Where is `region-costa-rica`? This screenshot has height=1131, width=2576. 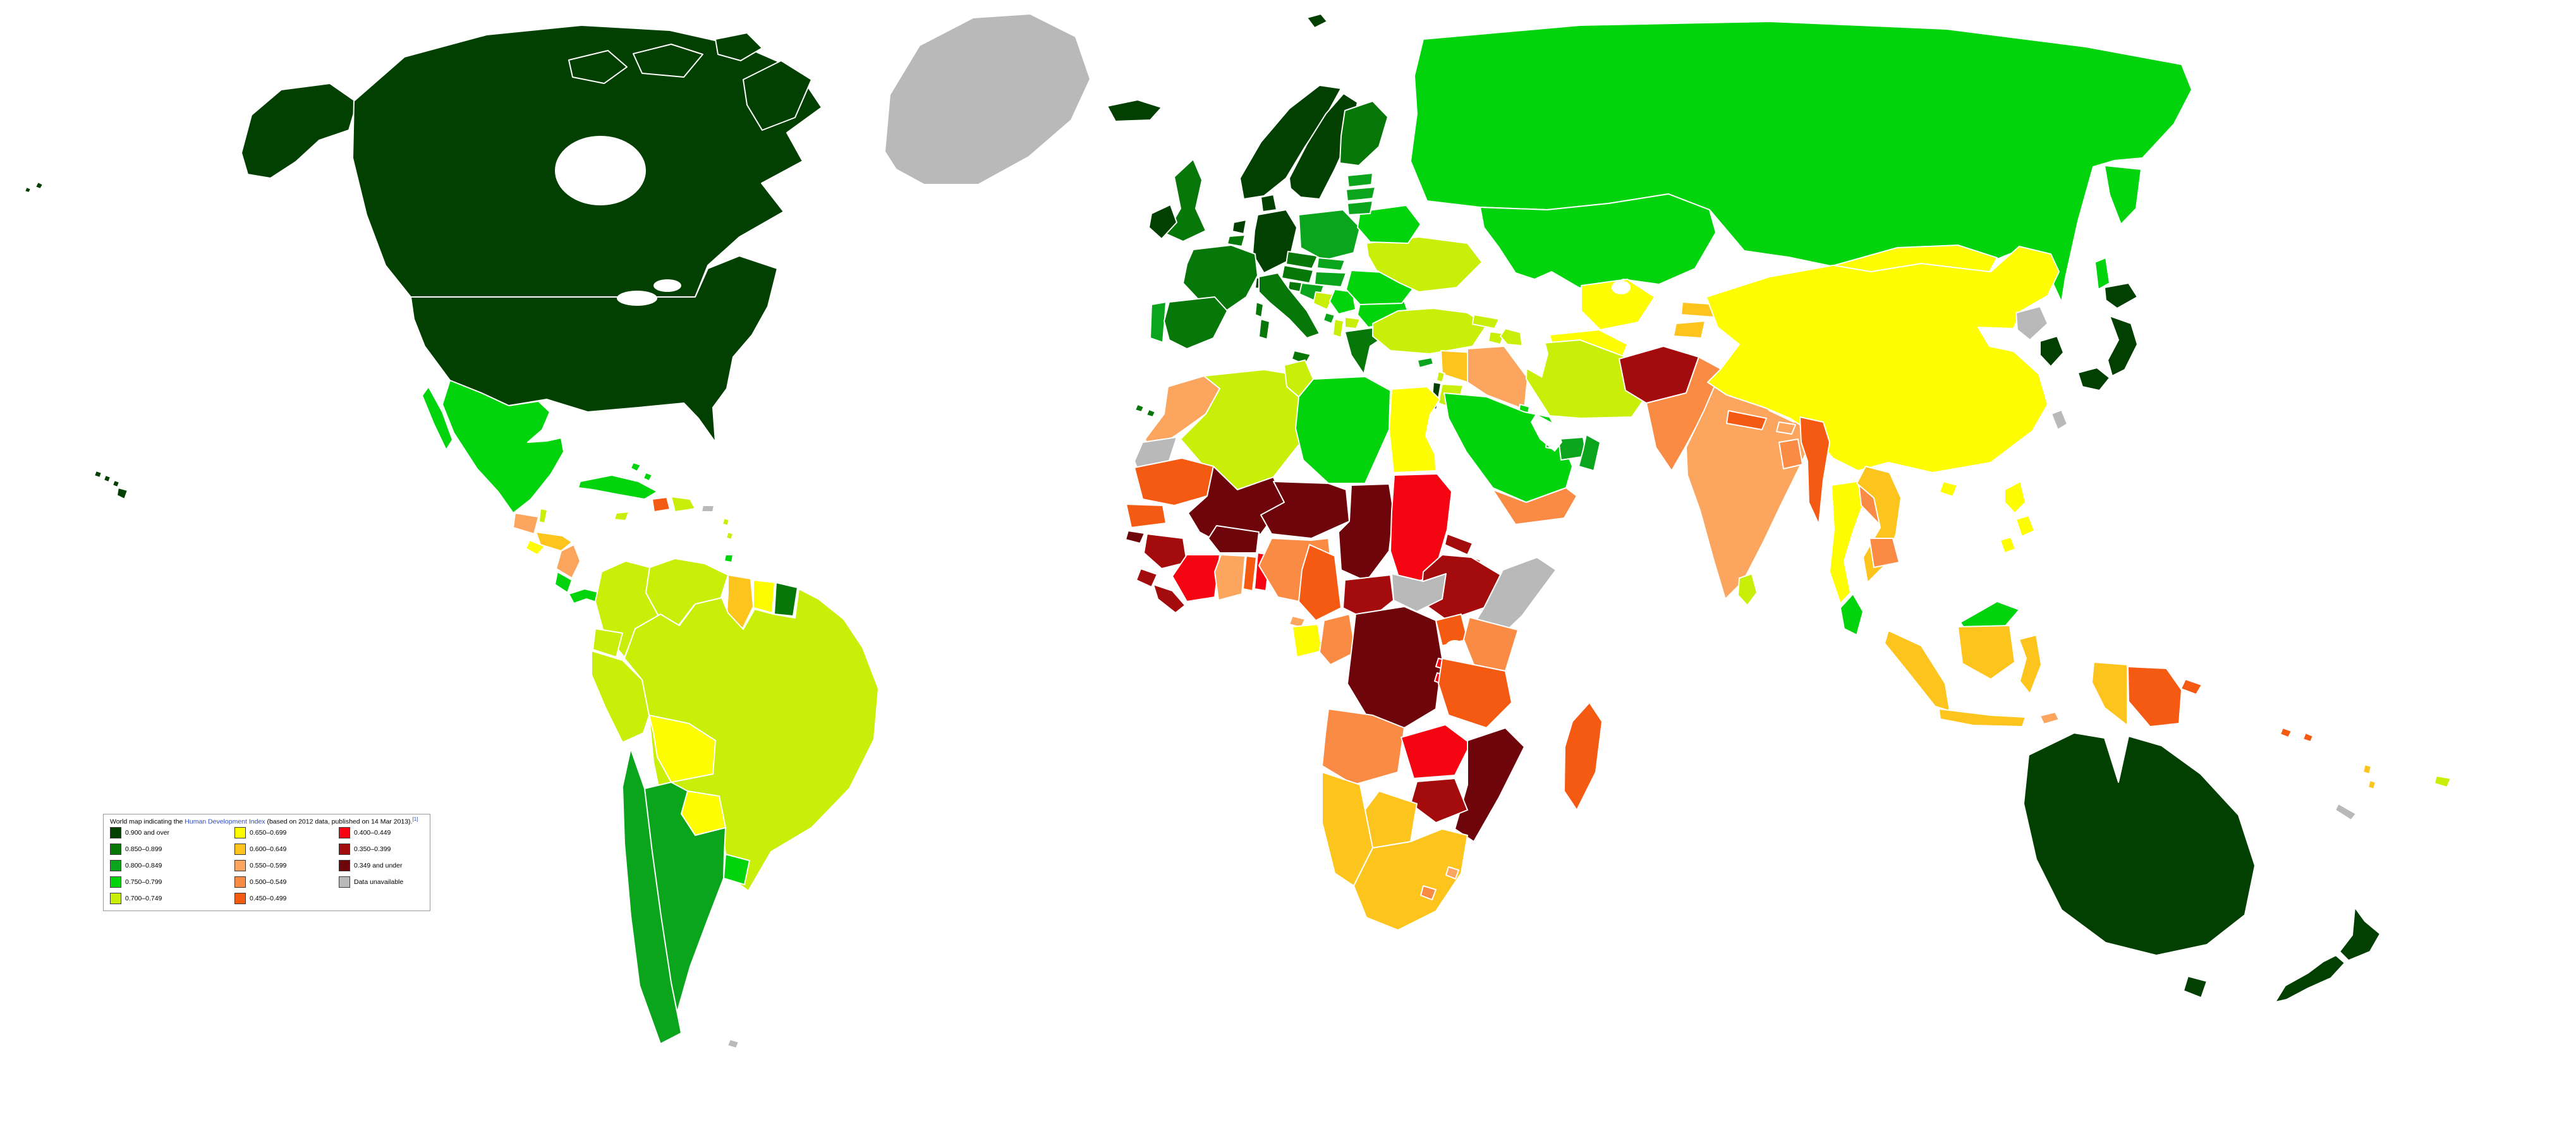
region-costa-rica is located at coordinates (563, 582).